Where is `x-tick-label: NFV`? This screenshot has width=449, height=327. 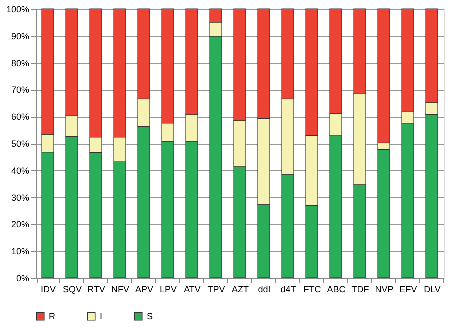
x-tick-label: NFV is located at coordinates (121, 289).